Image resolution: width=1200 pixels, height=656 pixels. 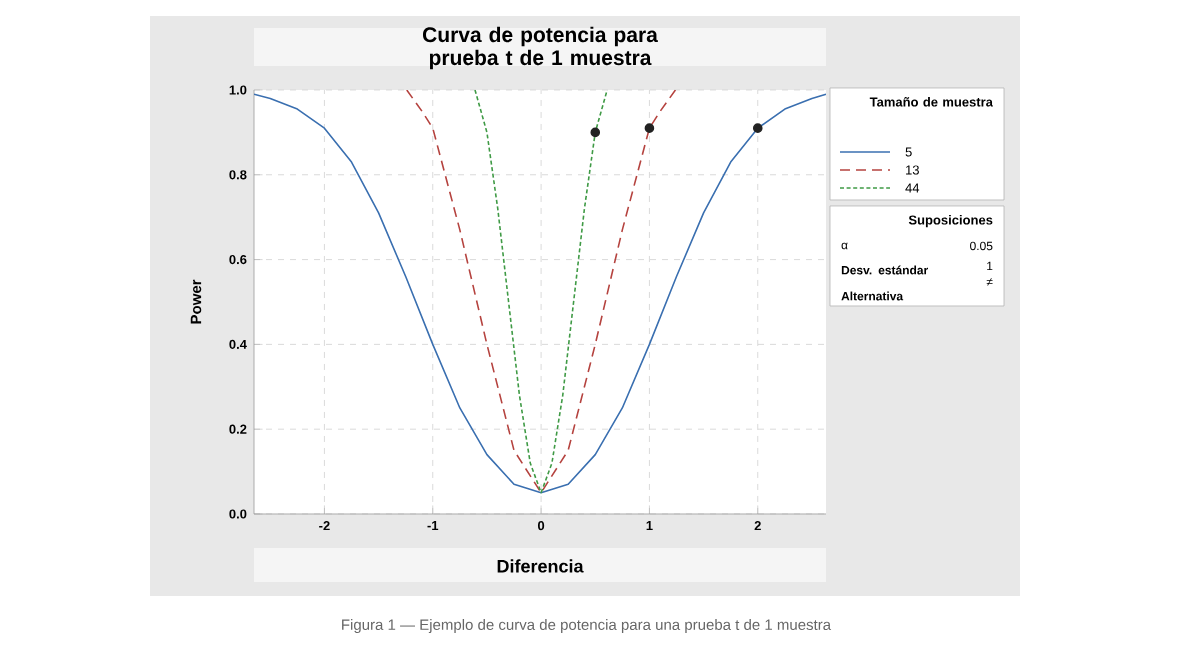 I want to click on line-series, so click(x=541, y=291).